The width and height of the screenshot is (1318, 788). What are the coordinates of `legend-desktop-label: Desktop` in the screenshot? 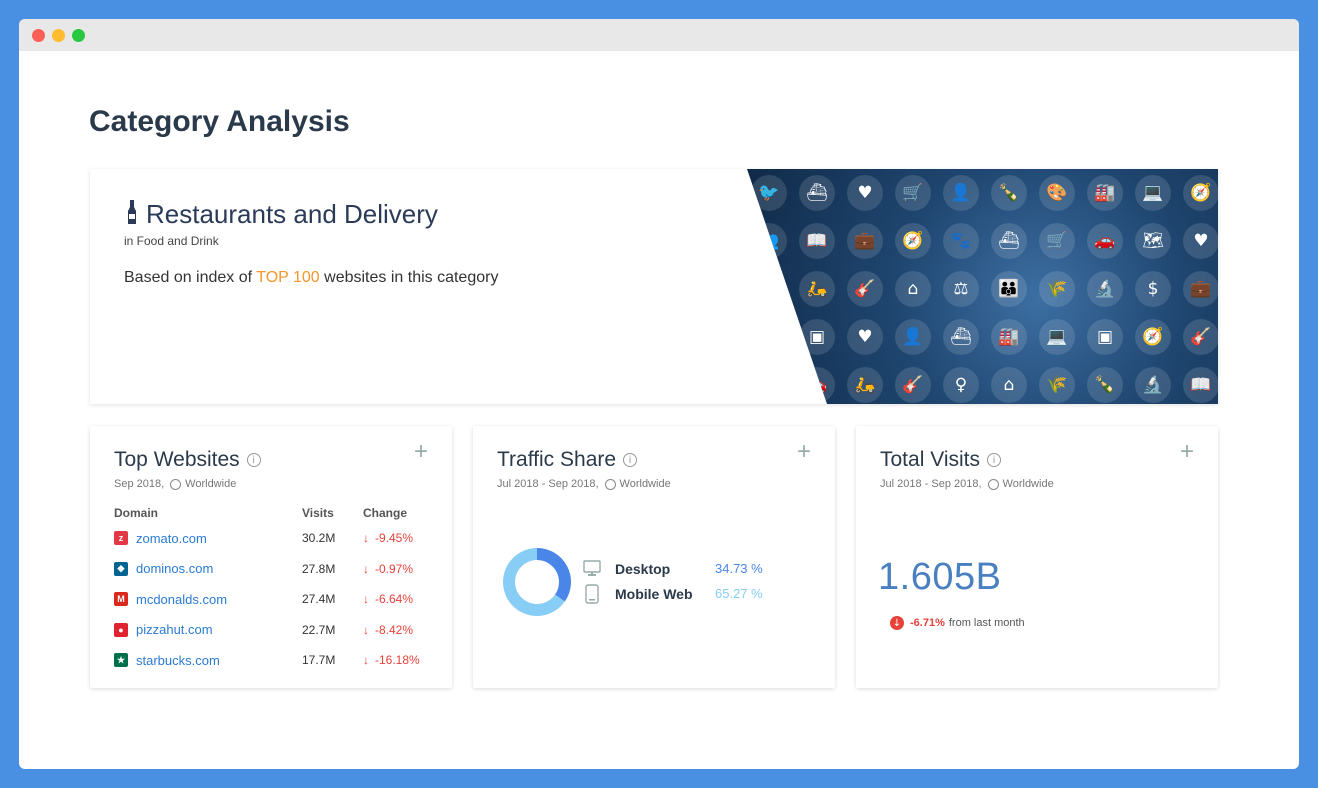 It's located at (643, 568).